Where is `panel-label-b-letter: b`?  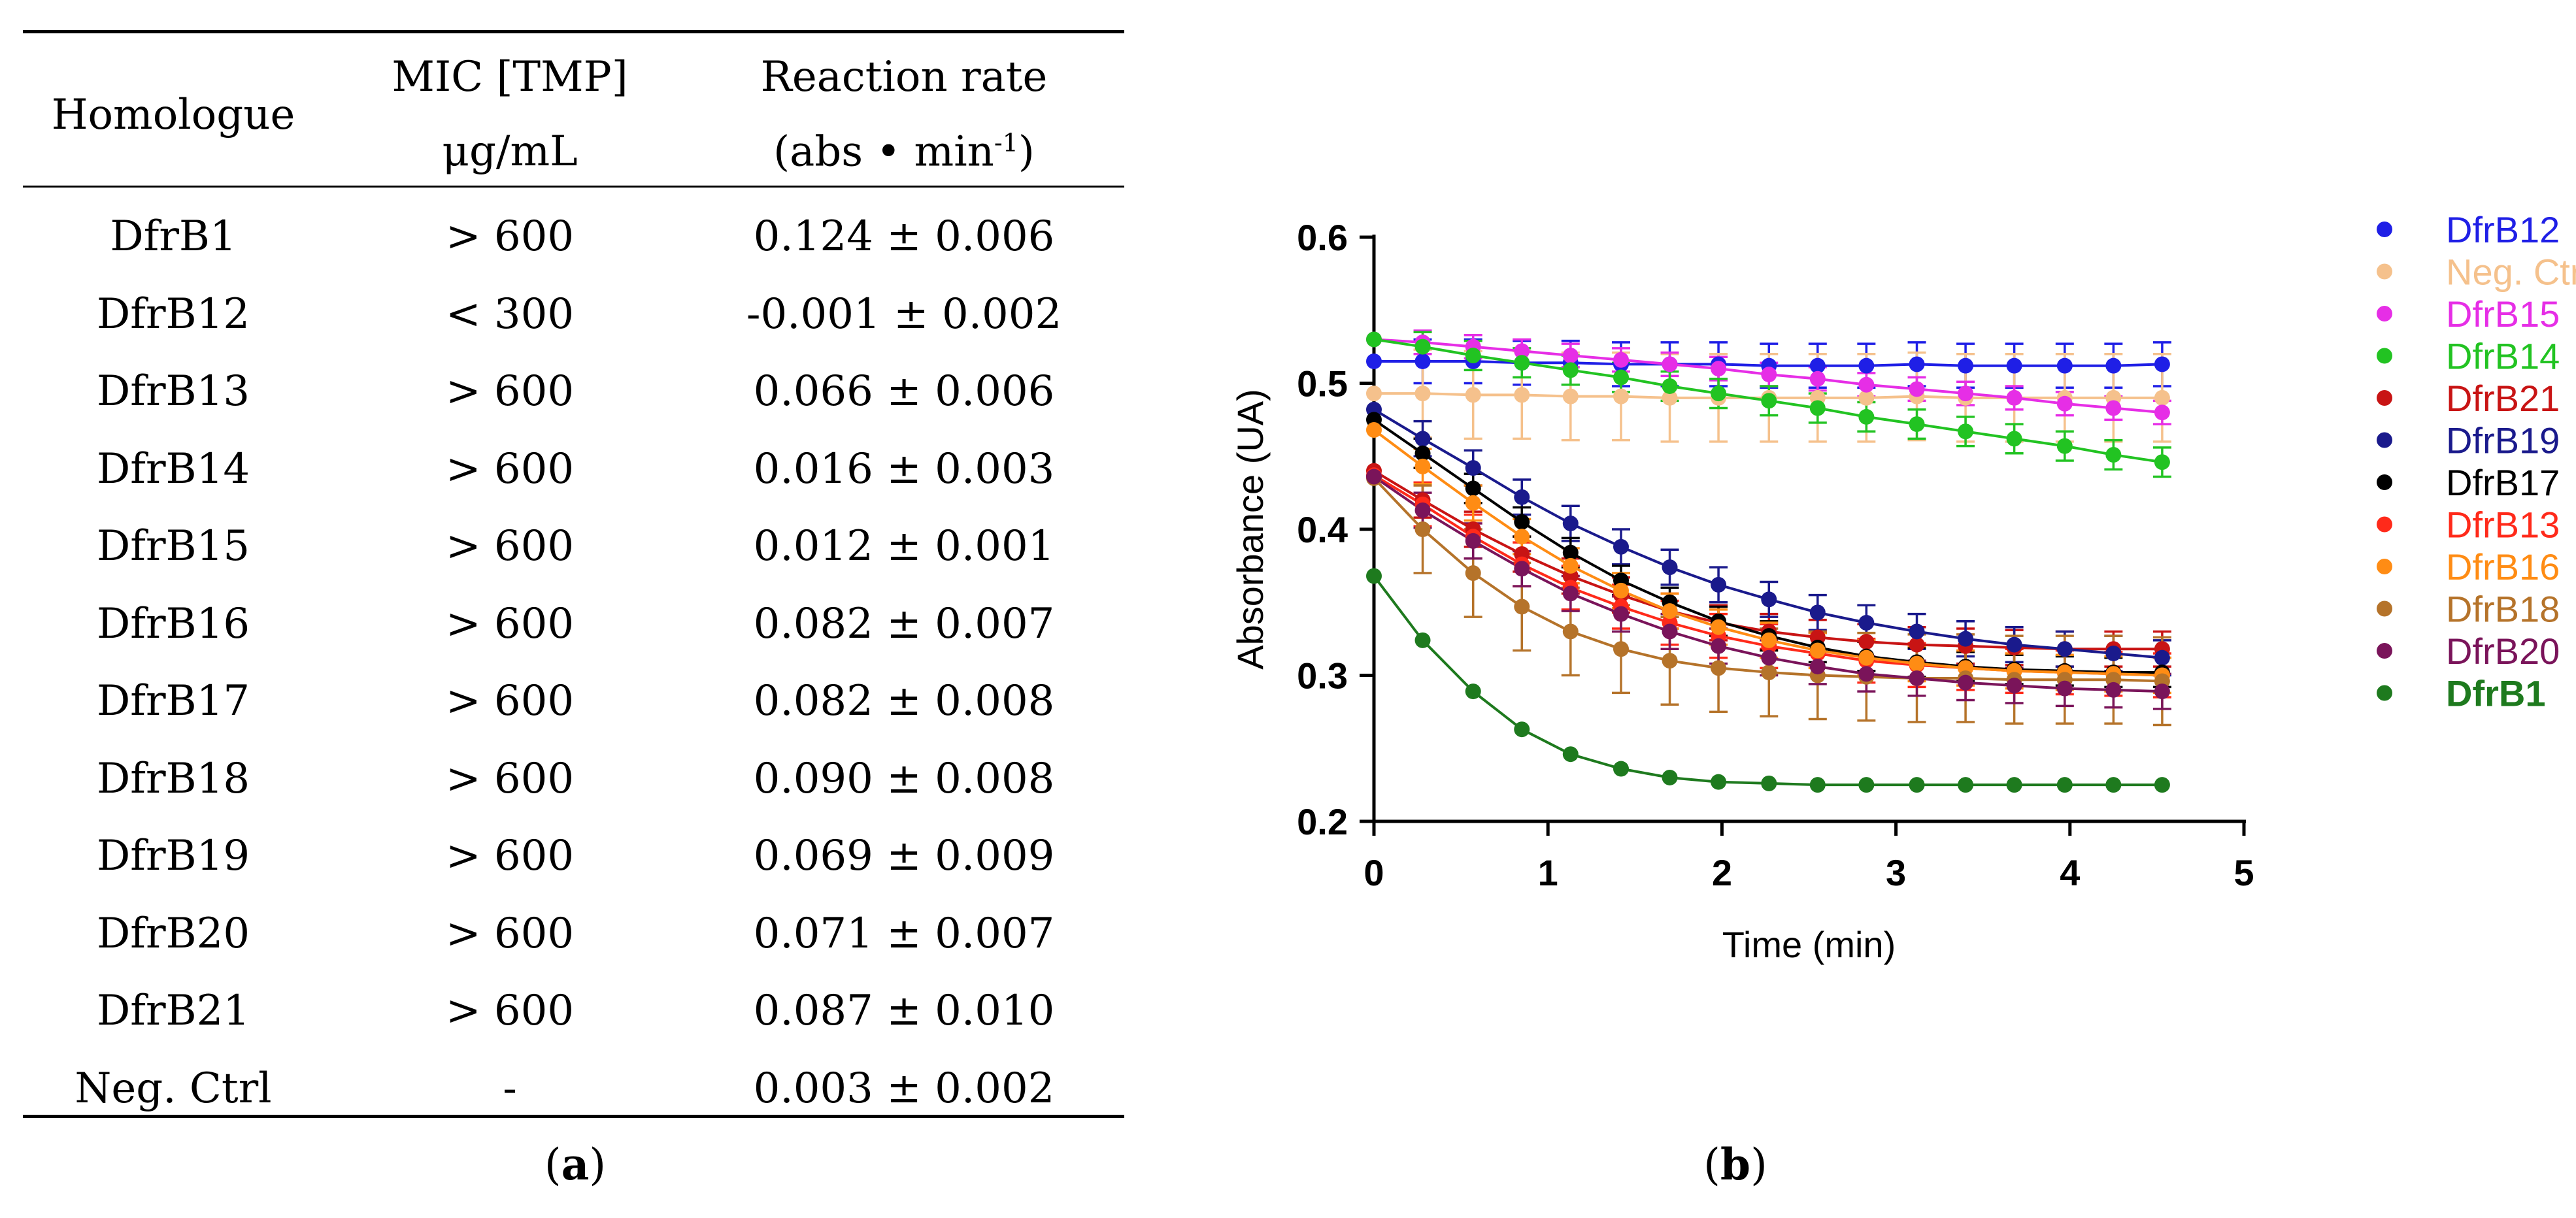
panel-label-b-letter: b is located at coordinates (1736, 1164).